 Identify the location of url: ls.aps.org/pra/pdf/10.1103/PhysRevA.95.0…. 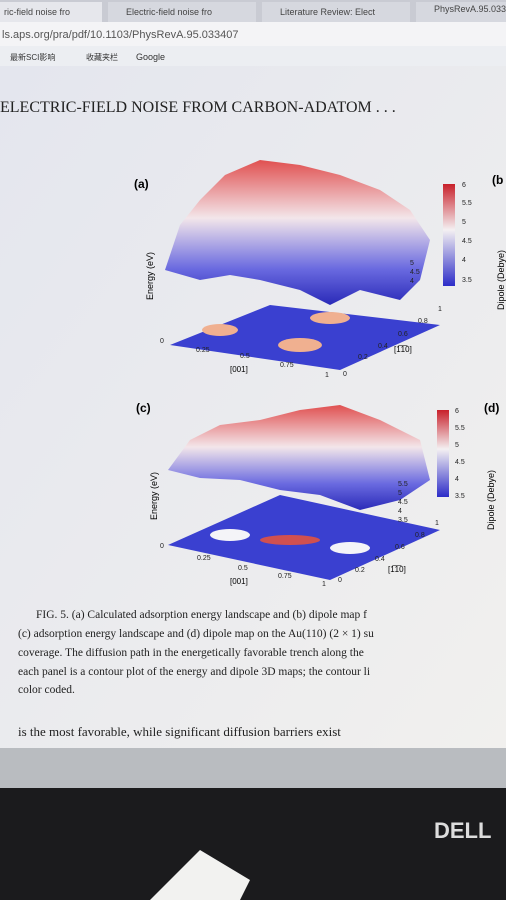
(120, 35).